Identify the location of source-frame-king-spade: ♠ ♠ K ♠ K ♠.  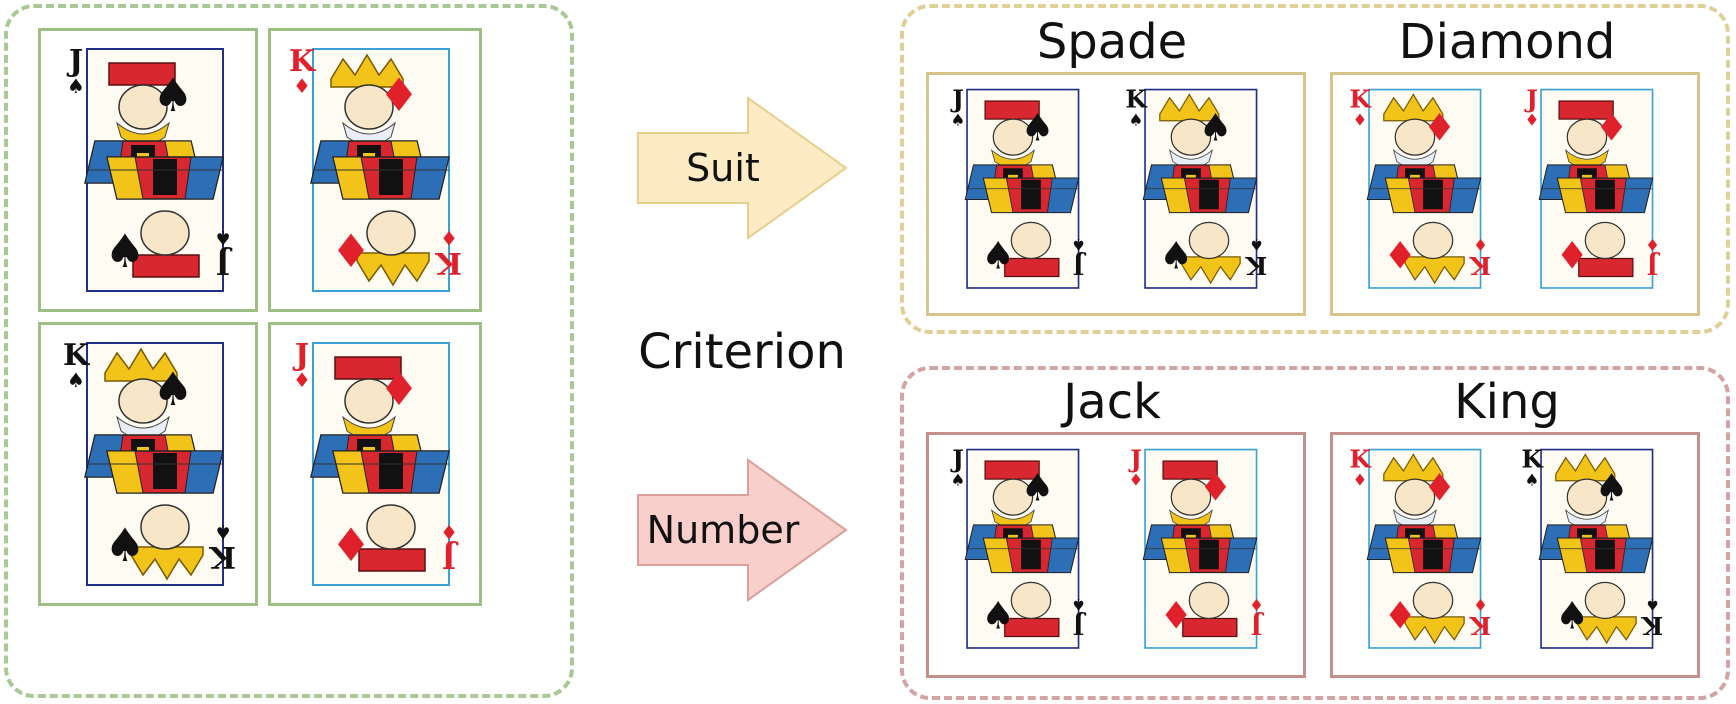
(148, 464).